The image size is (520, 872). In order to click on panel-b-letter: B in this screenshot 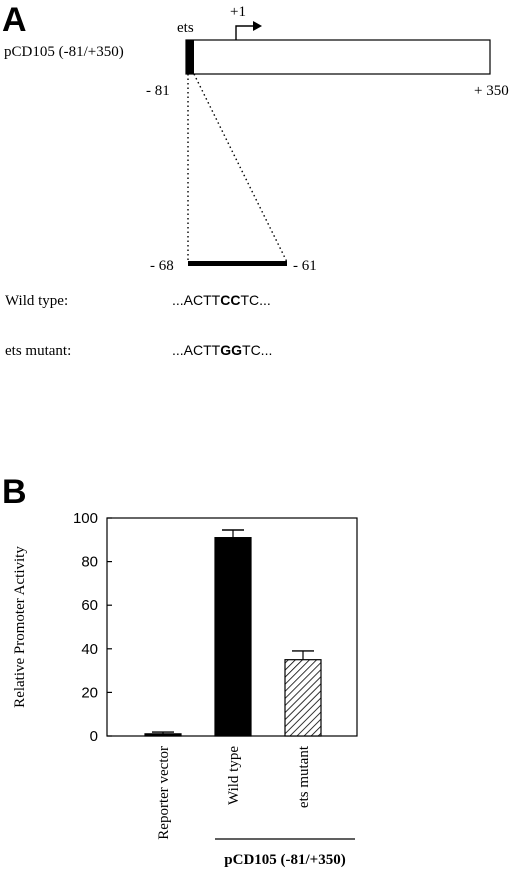, I will do `click(14, 492)`.